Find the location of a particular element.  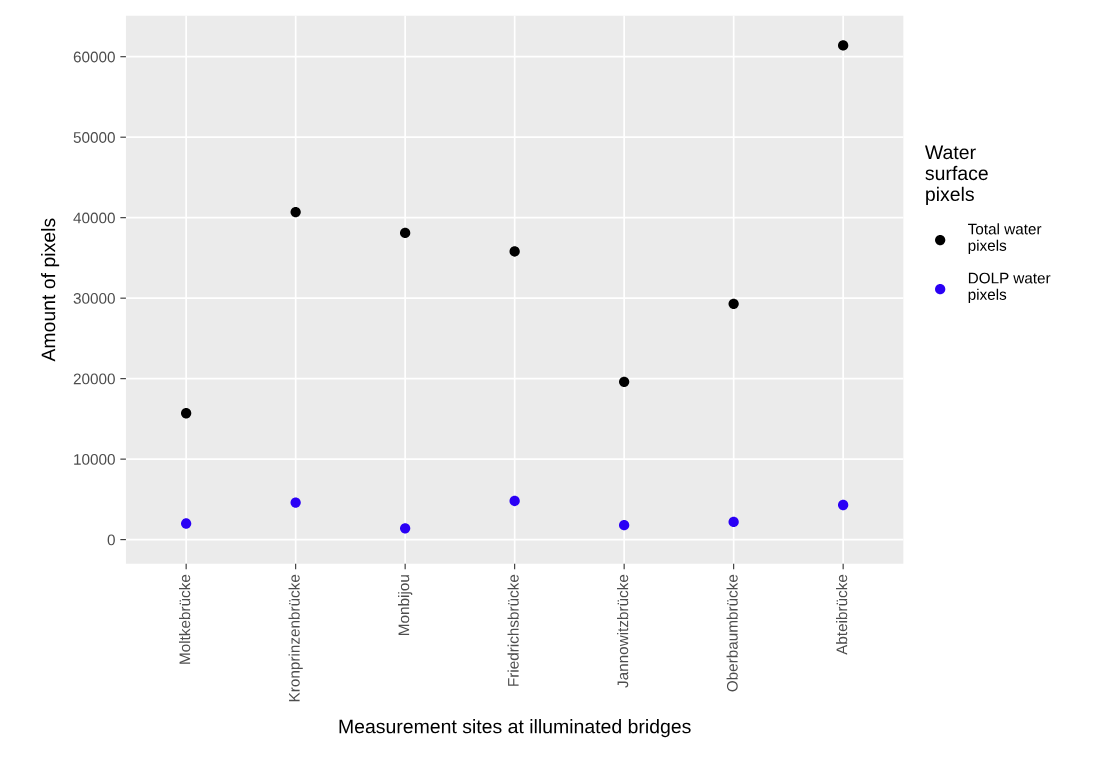

y-tick-label: 60000 is located at coordinates (94, 57).